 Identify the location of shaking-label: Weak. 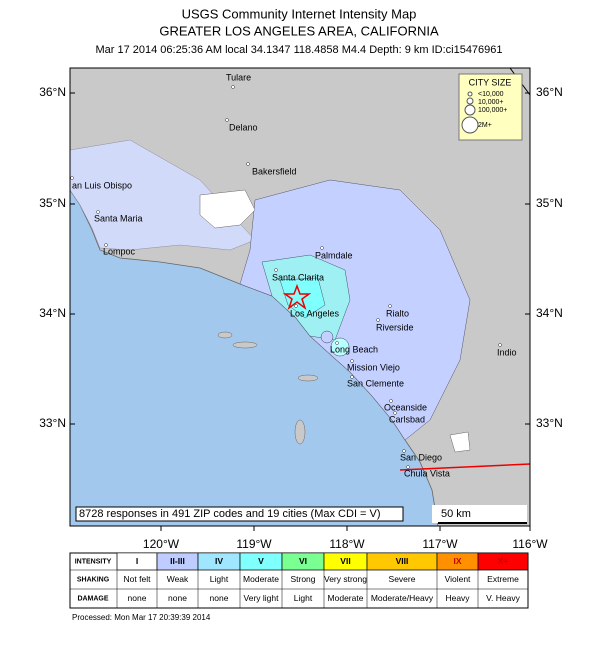
(178, 579).